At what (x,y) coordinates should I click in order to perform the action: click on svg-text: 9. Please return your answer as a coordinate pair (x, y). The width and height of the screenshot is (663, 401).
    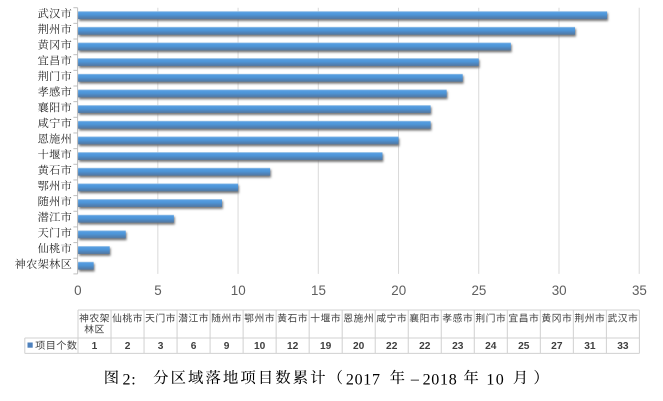
    Looking at the image, I should click on (227, 346).